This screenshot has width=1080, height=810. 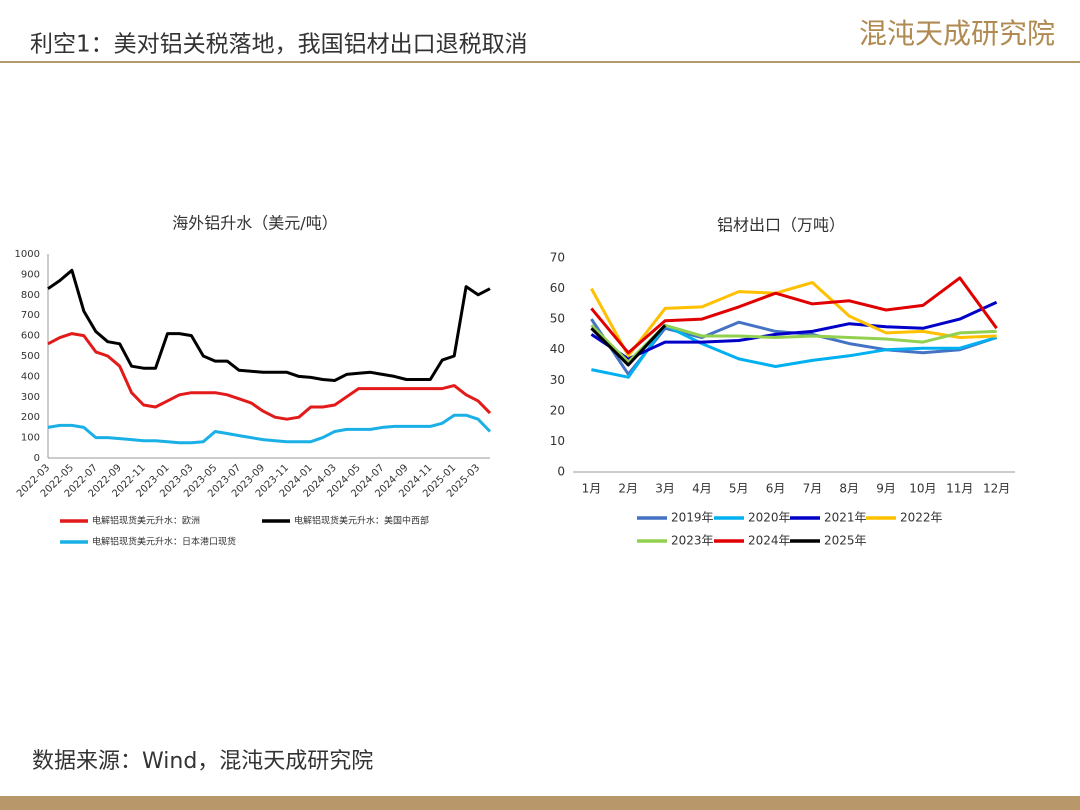 I want to click on y-tick-label: 50, so click(x=557, y=319).